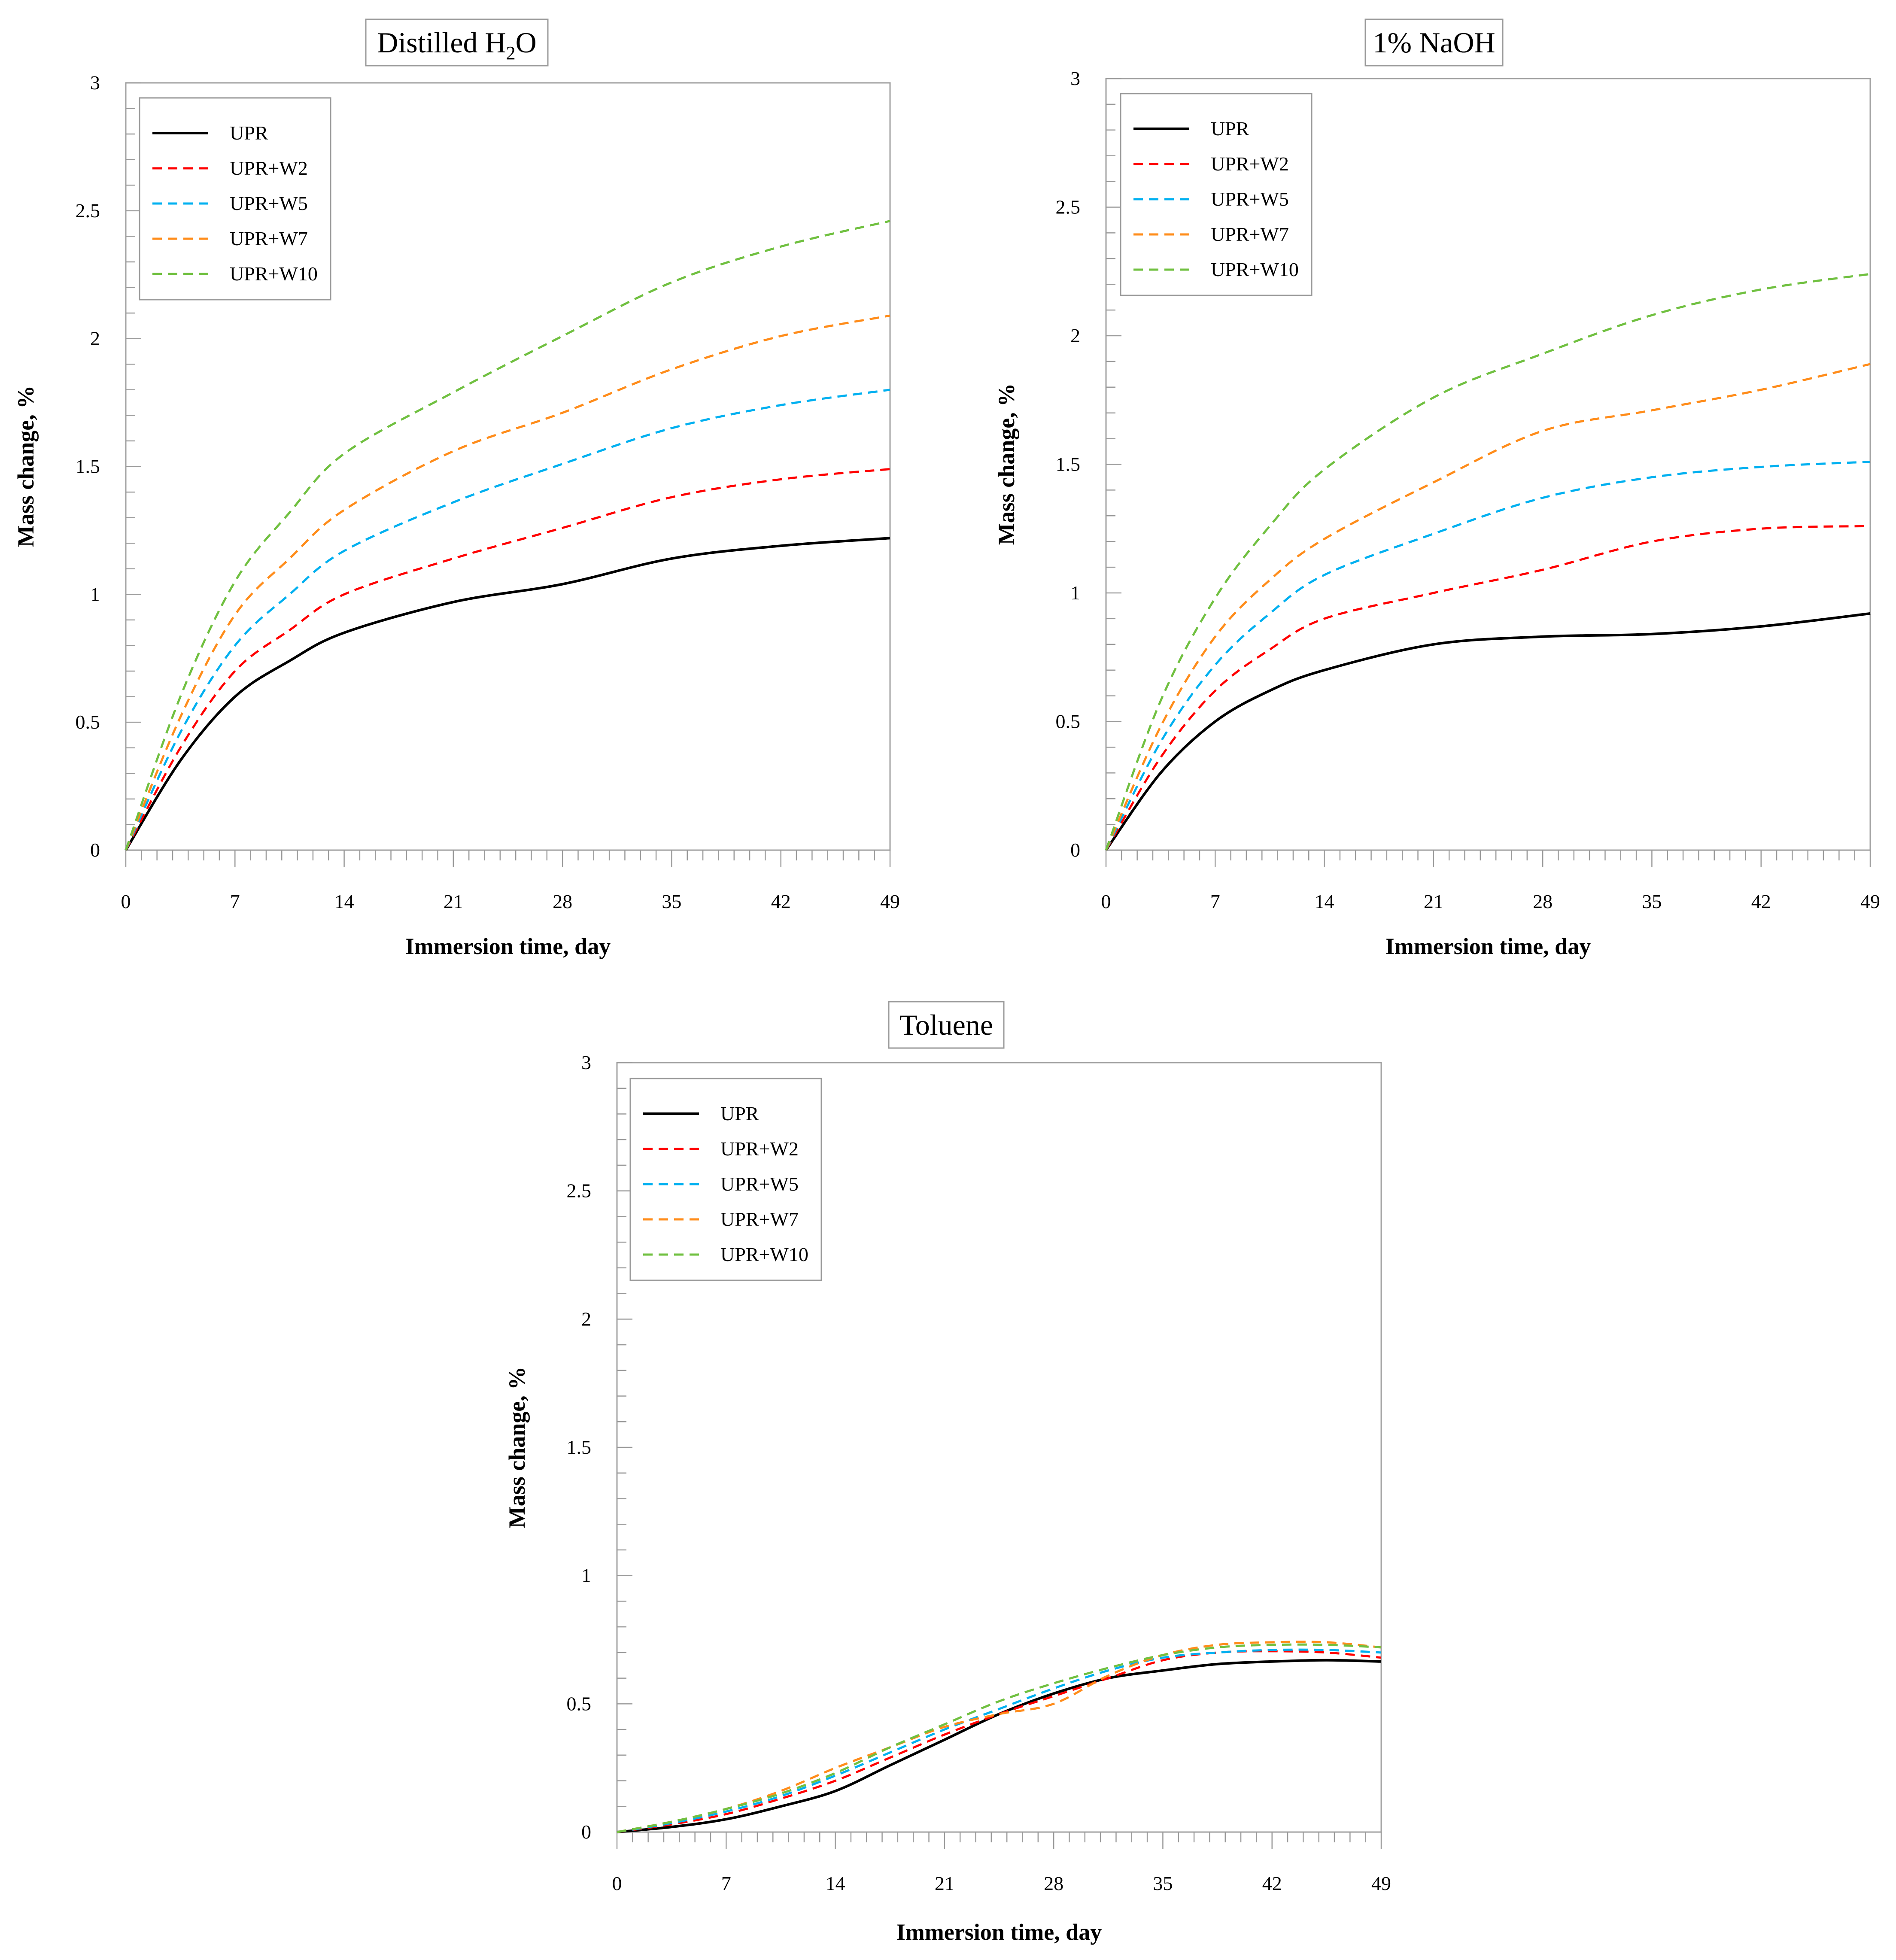  I want to click on chart-title: 1% NaOH, so click(1434, 42).